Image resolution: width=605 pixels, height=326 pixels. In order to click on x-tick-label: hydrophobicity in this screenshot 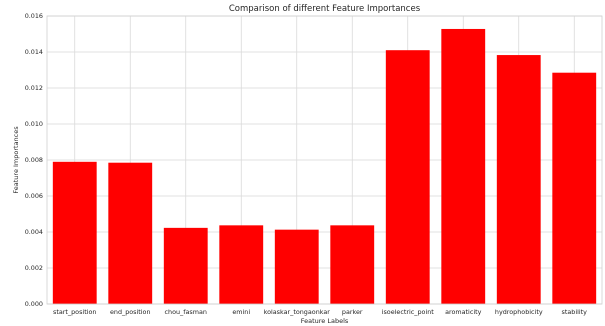, I will do `click(519, 312)`.